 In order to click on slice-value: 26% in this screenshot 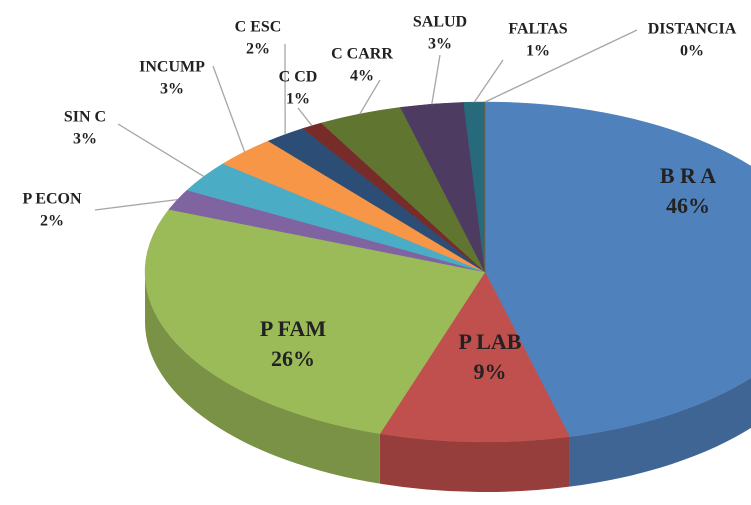, I will do `click(293, 358)`.